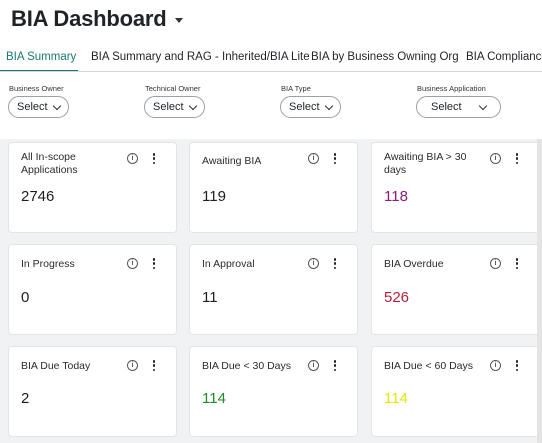 The height and width of the screenshot is (443, 542). I want to click on card-label: In Progress, so click(48, 264).